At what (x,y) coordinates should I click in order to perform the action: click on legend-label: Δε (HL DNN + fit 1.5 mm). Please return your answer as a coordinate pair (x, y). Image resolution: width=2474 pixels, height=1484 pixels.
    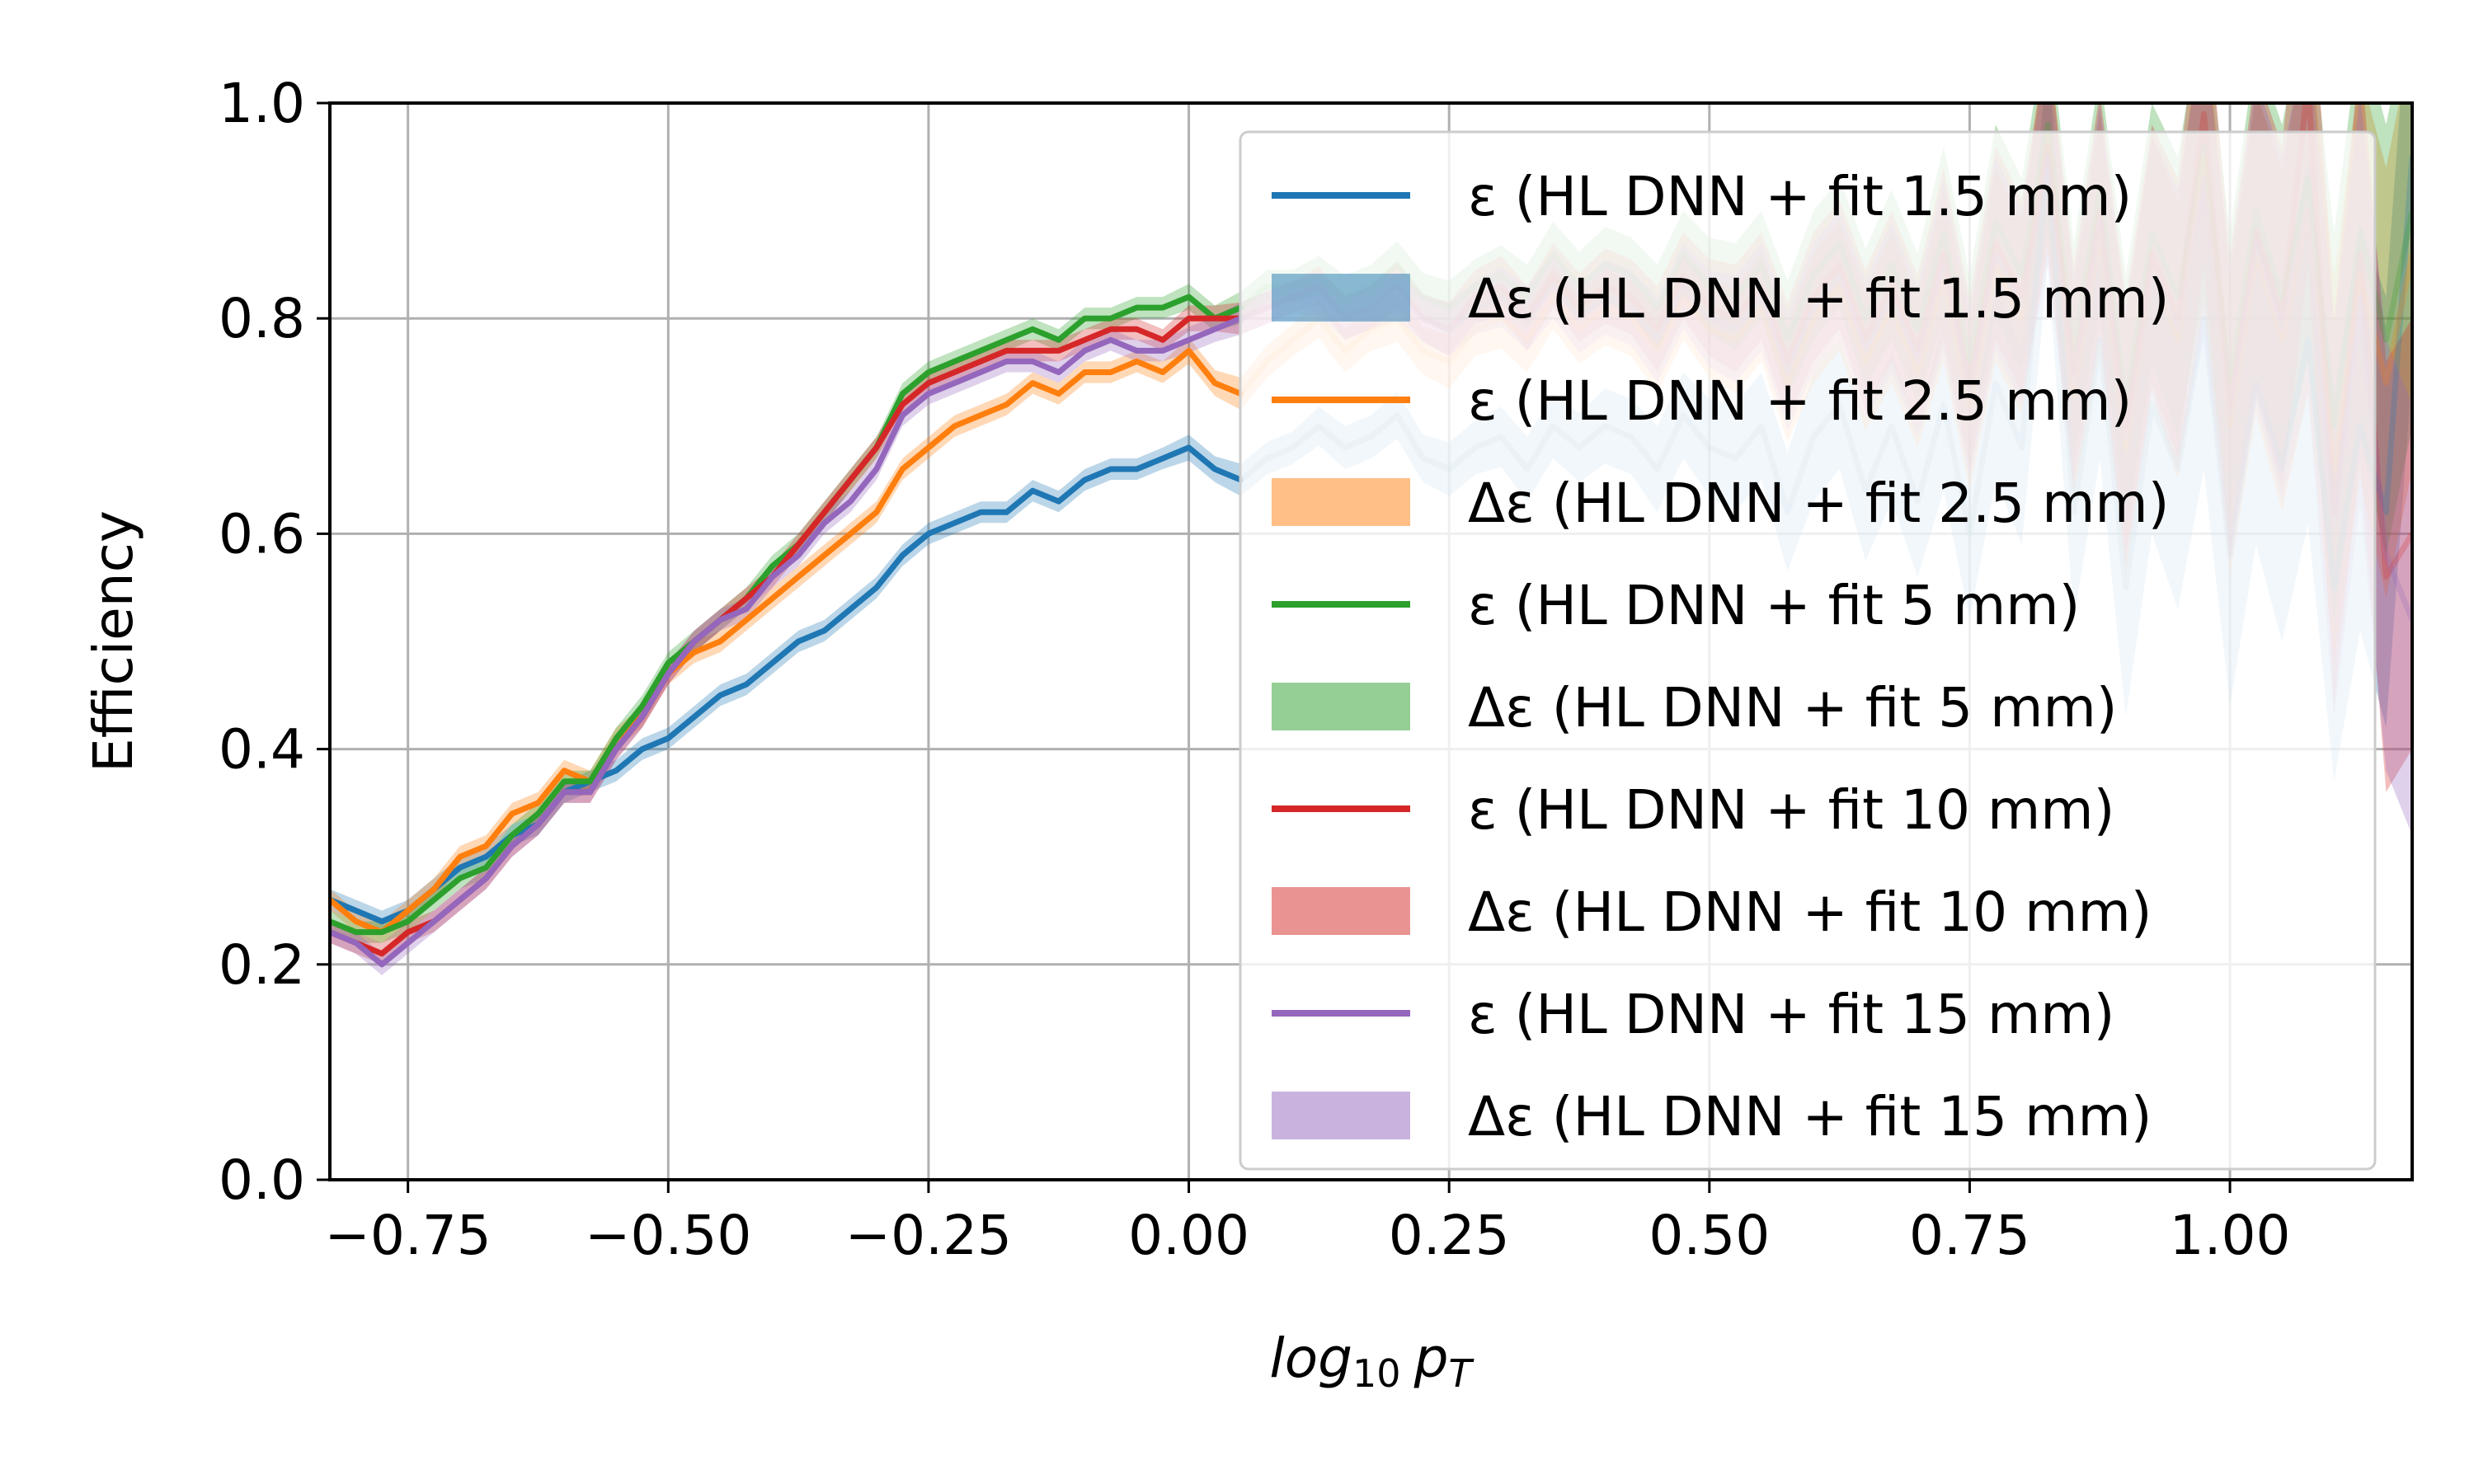
    Looking at the image, I should click on (1818, 299).